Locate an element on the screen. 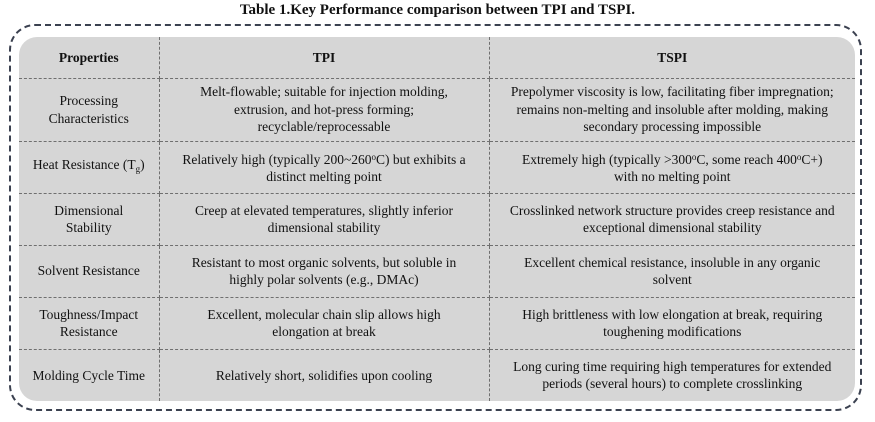  header-row: Properties TPI TSPI is located at coordinates (437, 58).